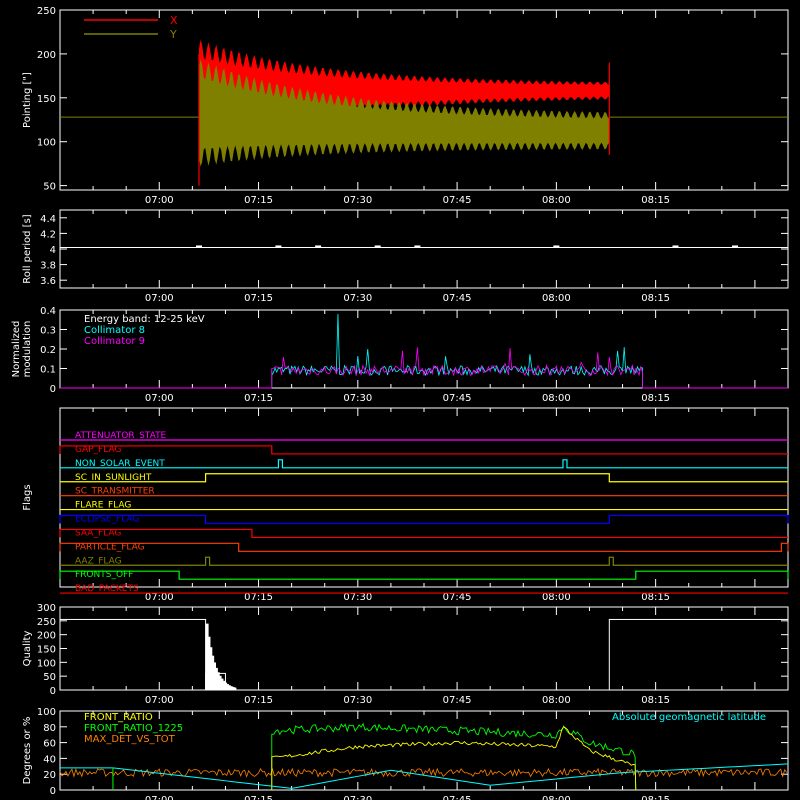 This screenshot has width=800, height=800. Describe the element at coordinates (655, 298) in the screenshot. I see `roll_period-xtick-label: 08:15` at that location.